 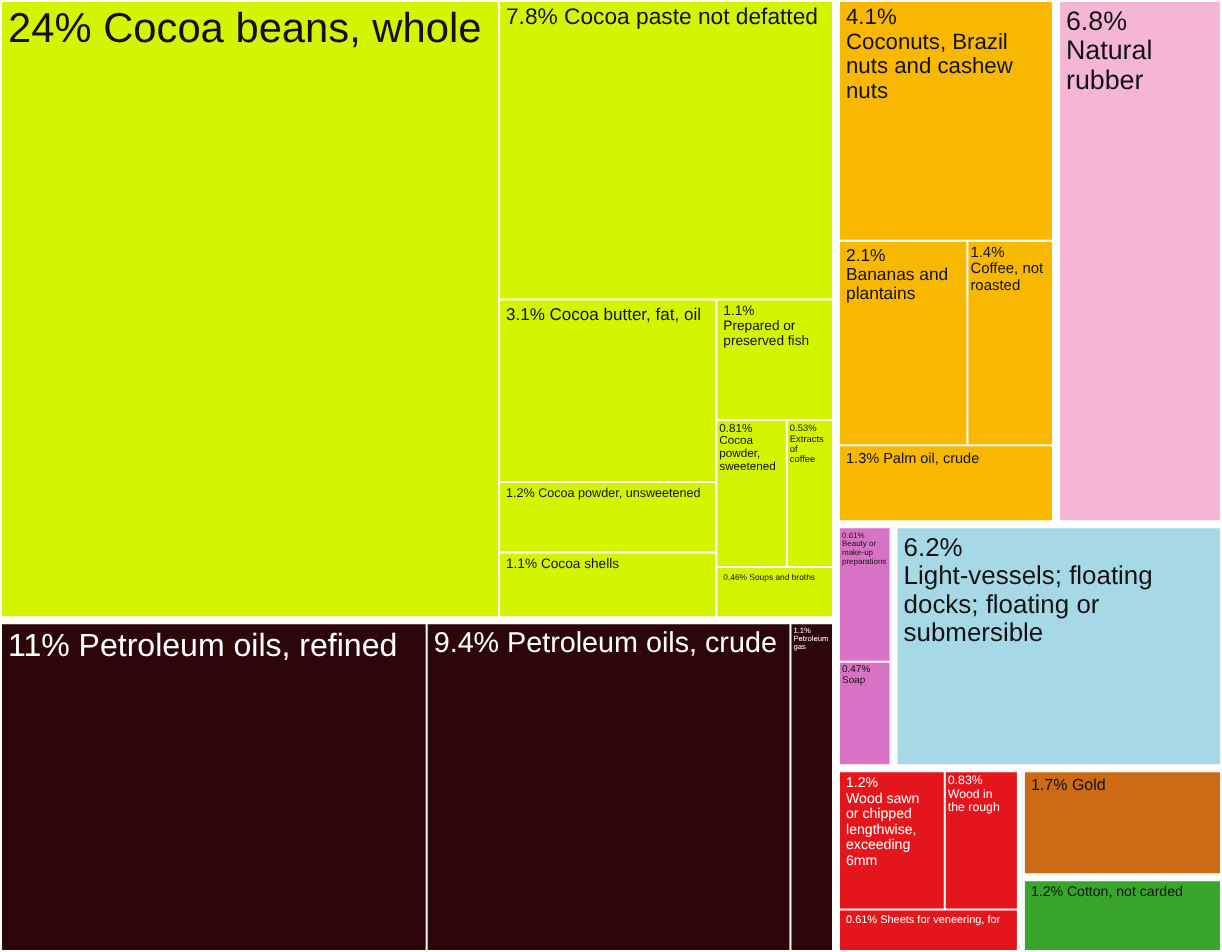 What do you see at coordinates (623, 313) in the screenshot?
I see `category-label: Cocoa butter, fat, oil` at bounding box center [623, 313].